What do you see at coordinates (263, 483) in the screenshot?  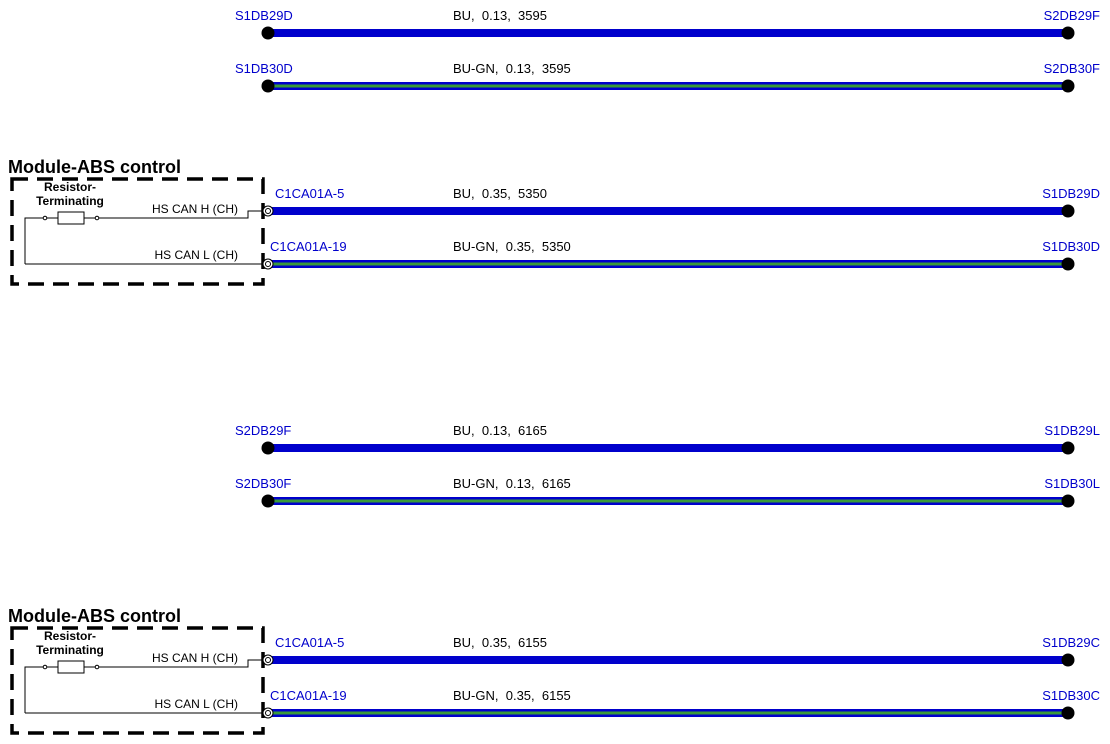 I see `wire-from: S2DB30F` at bounding box center [263, 483].